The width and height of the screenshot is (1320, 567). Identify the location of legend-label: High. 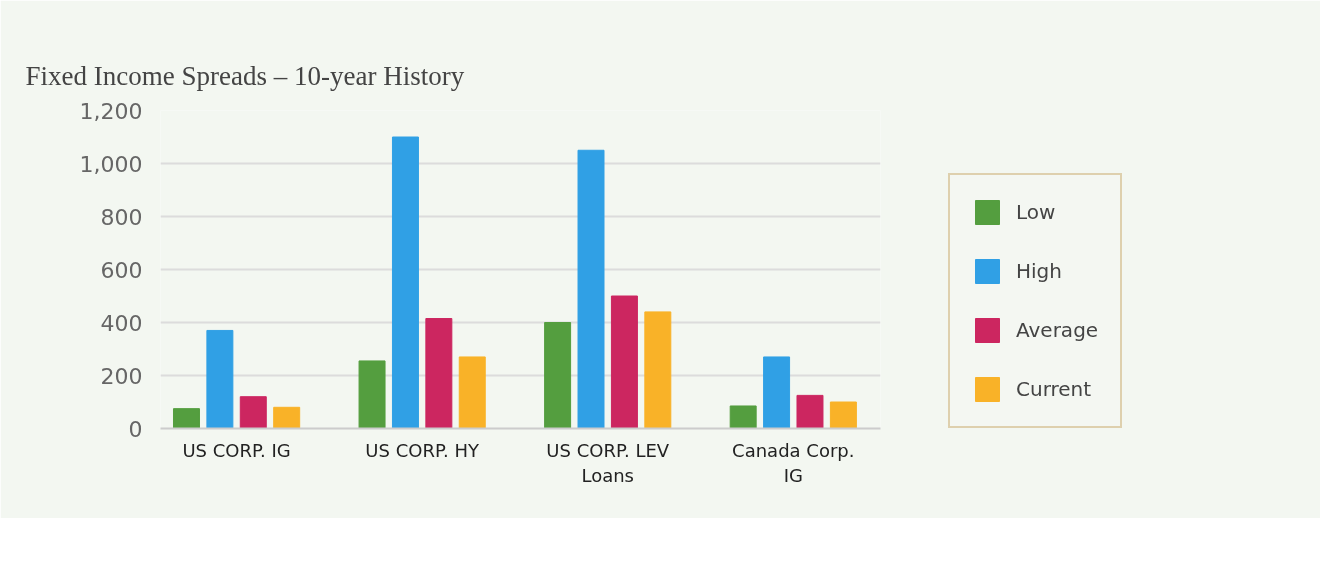
(1039, 271).